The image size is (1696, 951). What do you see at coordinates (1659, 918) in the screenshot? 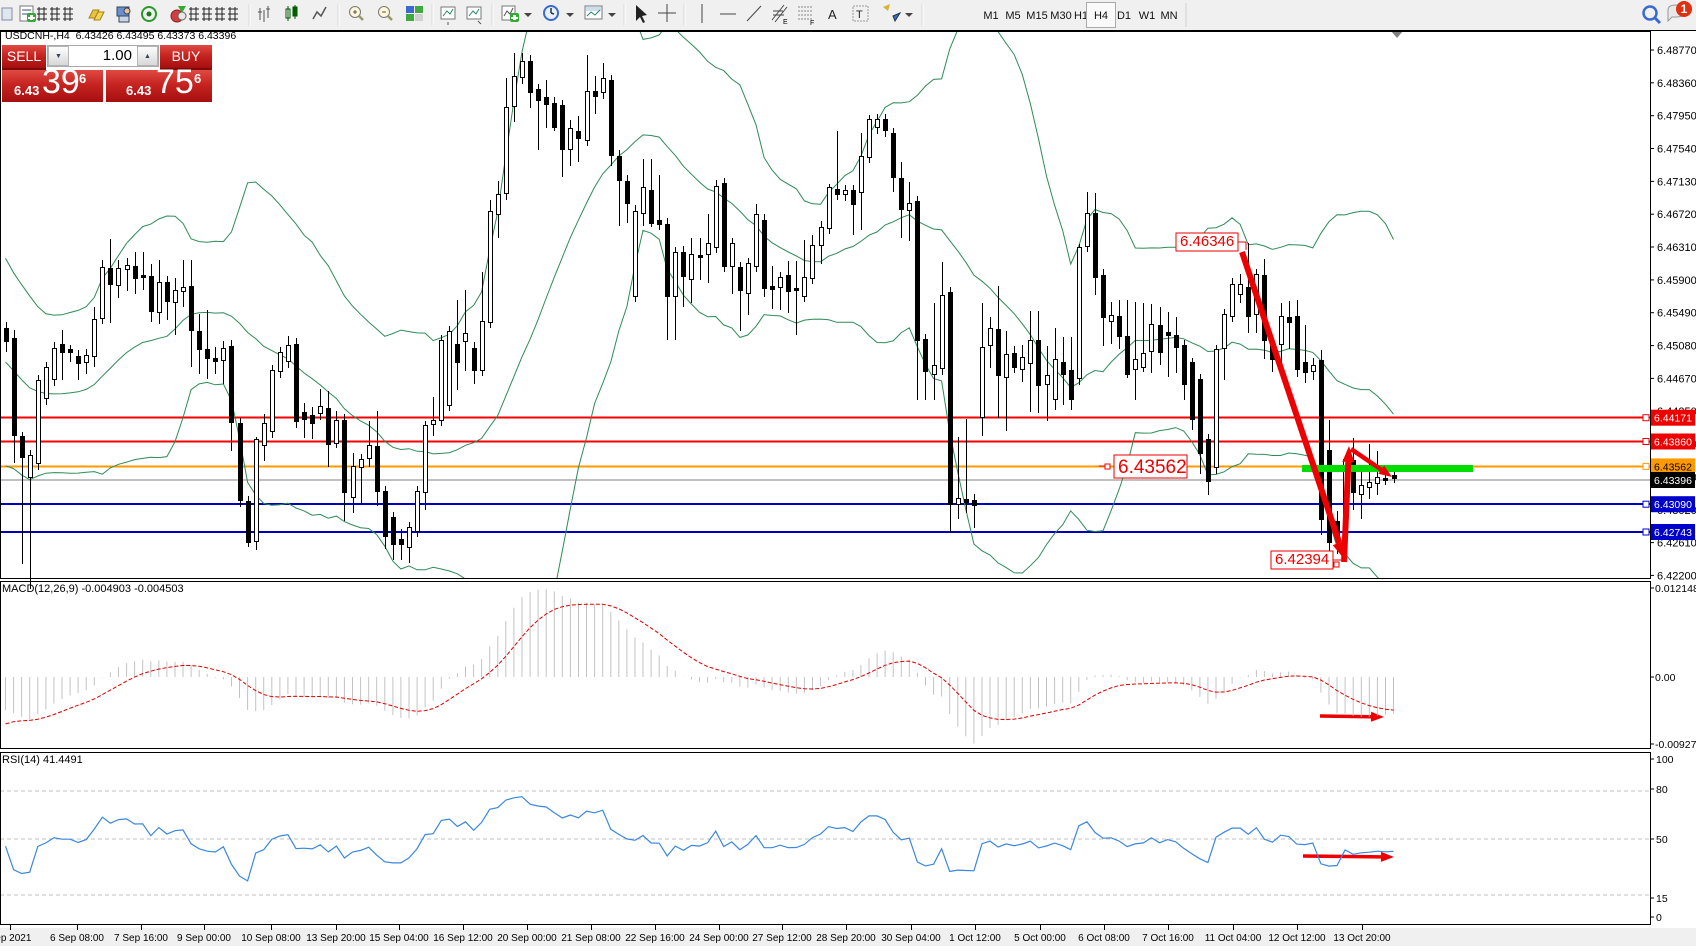
I see `svg-text: 0` at bounding box center [1659, 918].